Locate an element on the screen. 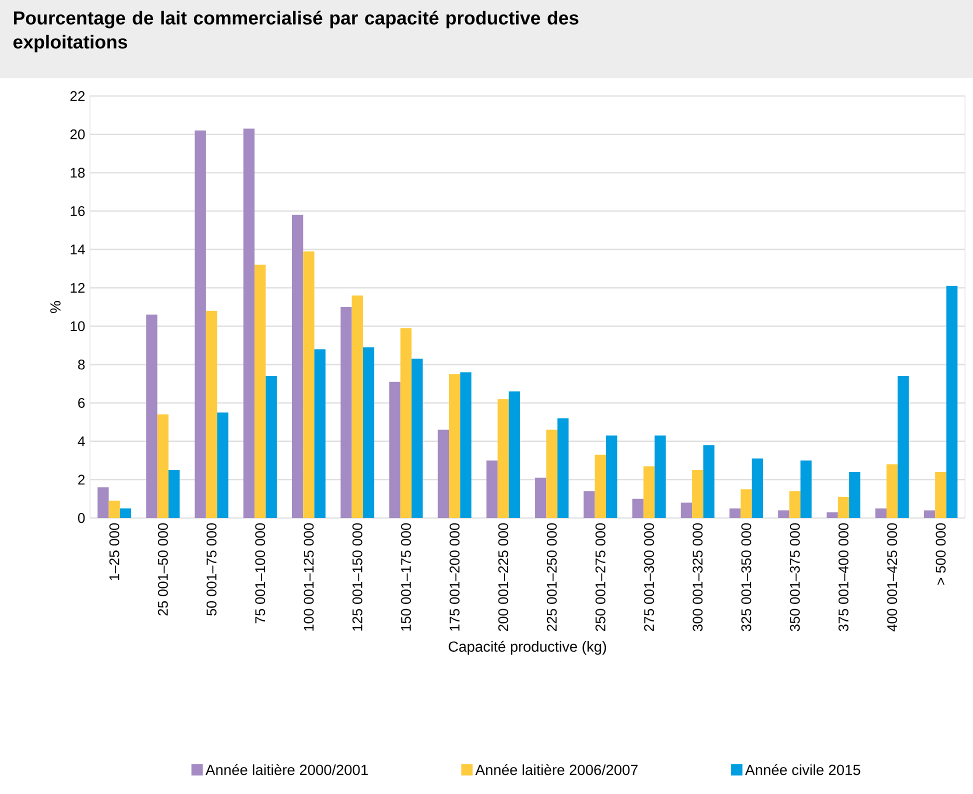  x-tick-label: 375 001–400 000 is located at coordinates (843, 577).